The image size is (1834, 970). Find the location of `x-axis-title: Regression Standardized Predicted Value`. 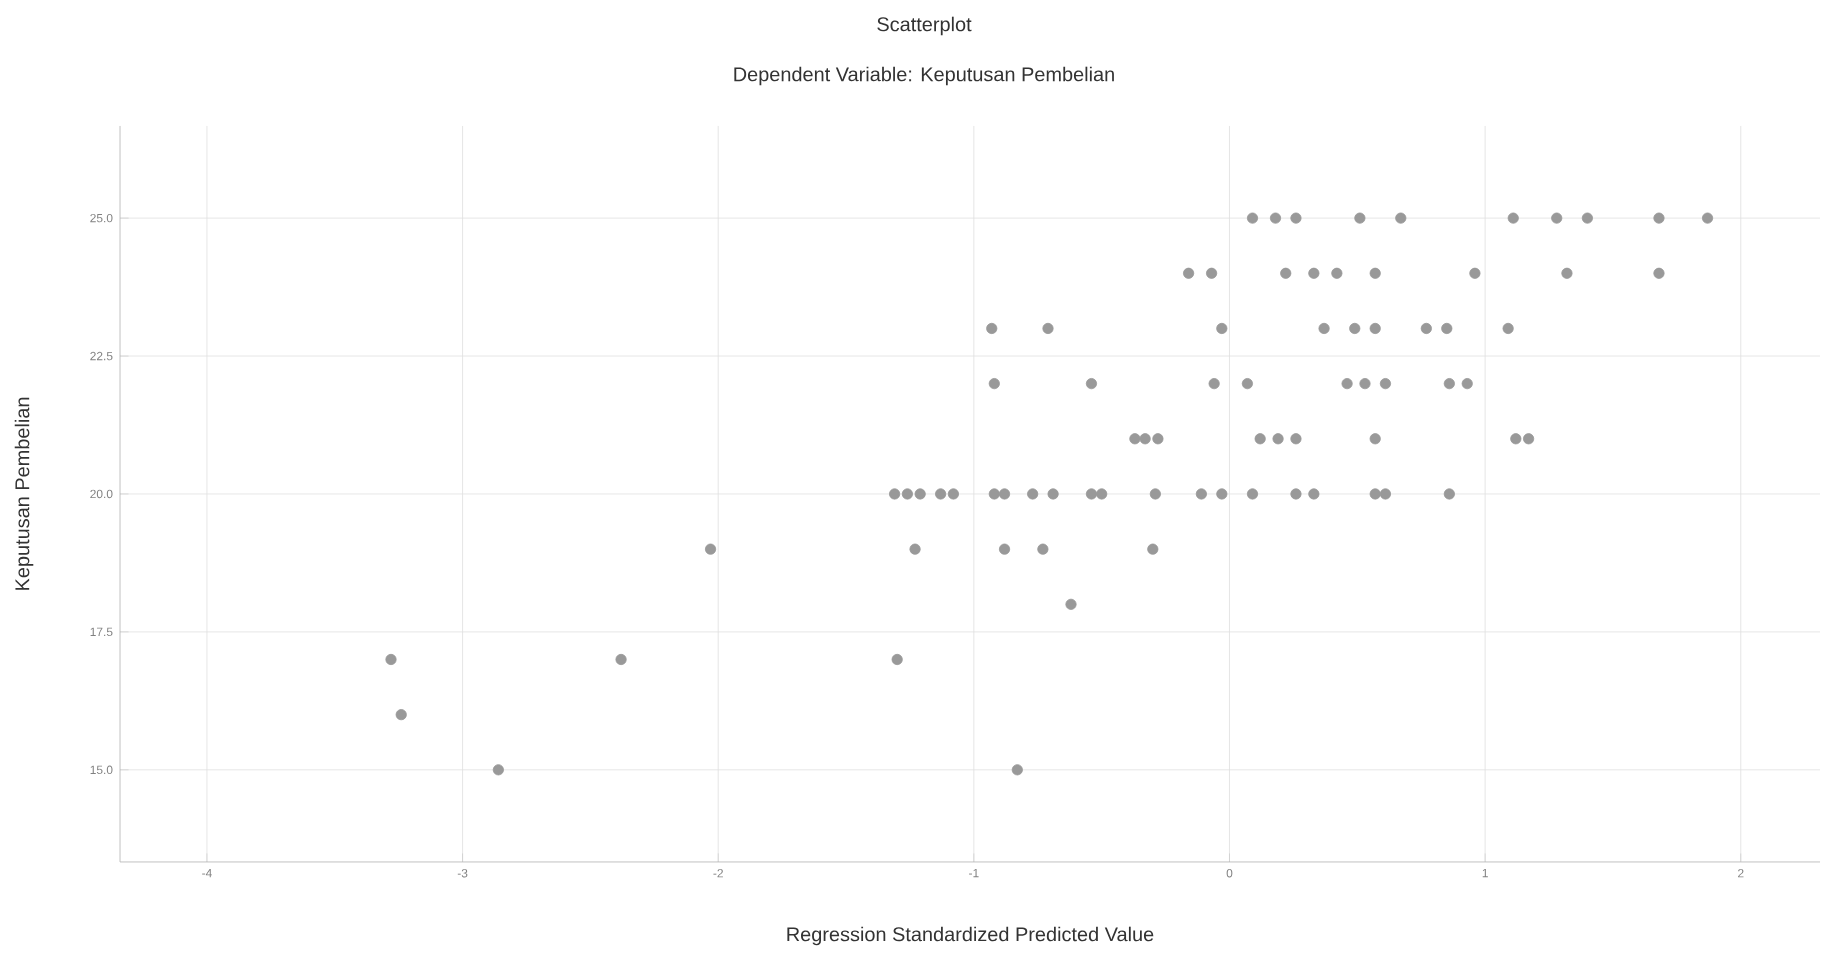

x-axis-title: Regression Standardized Predicted Value is located at coordinates (970, 936).